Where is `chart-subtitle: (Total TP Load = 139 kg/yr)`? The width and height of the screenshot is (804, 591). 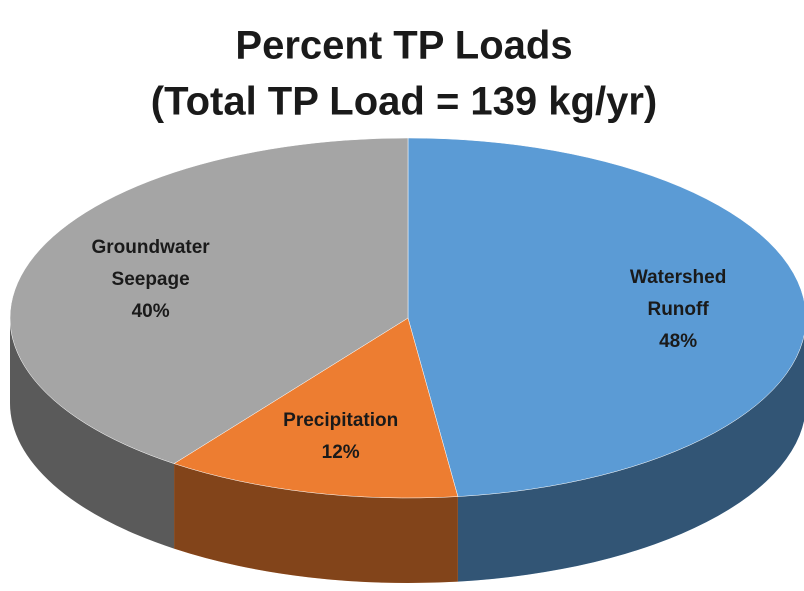
chart-subtitle: (Total TP Load = 139 kg/yr) is located at coordinates (404, 102).